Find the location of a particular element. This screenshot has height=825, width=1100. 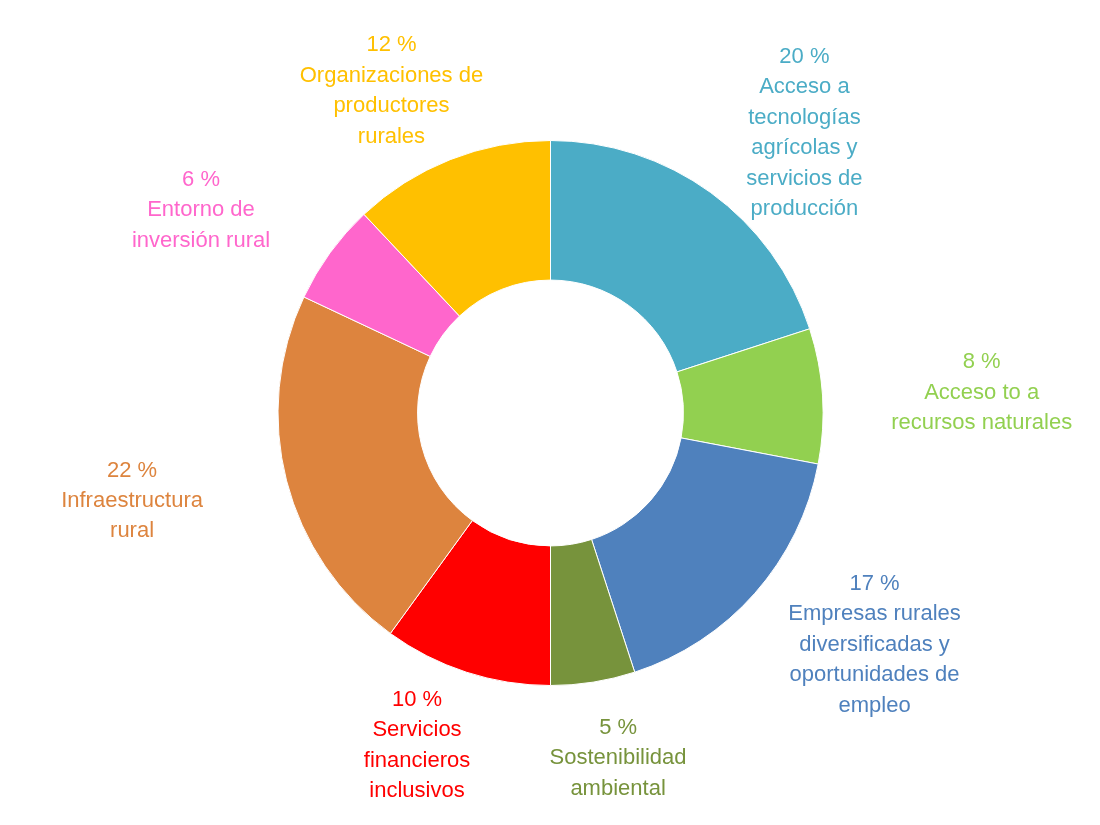

data-label: 20 % is located at coordinates (804, 55).